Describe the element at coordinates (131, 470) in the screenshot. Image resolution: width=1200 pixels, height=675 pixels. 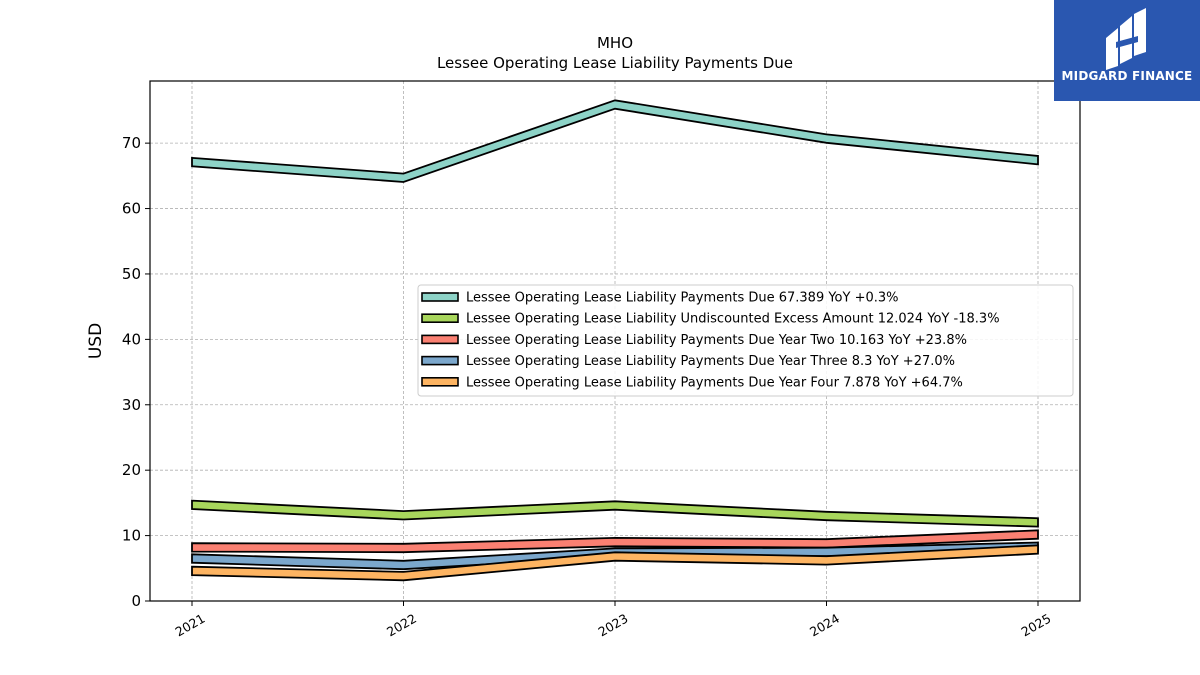
I see `y-tick-label: 20` at that location.